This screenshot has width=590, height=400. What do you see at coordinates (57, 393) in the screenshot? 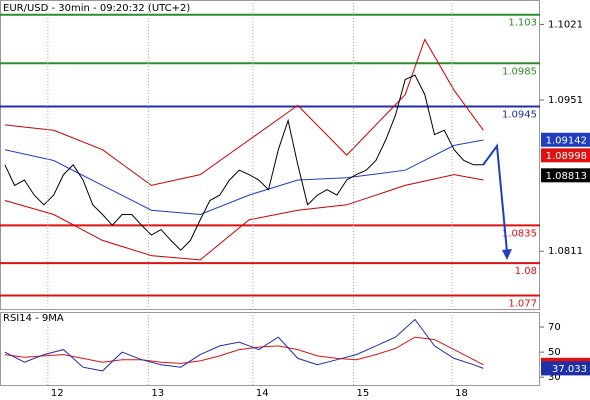
I see `x-tick-label: 12` at bounding box center [57, 393].